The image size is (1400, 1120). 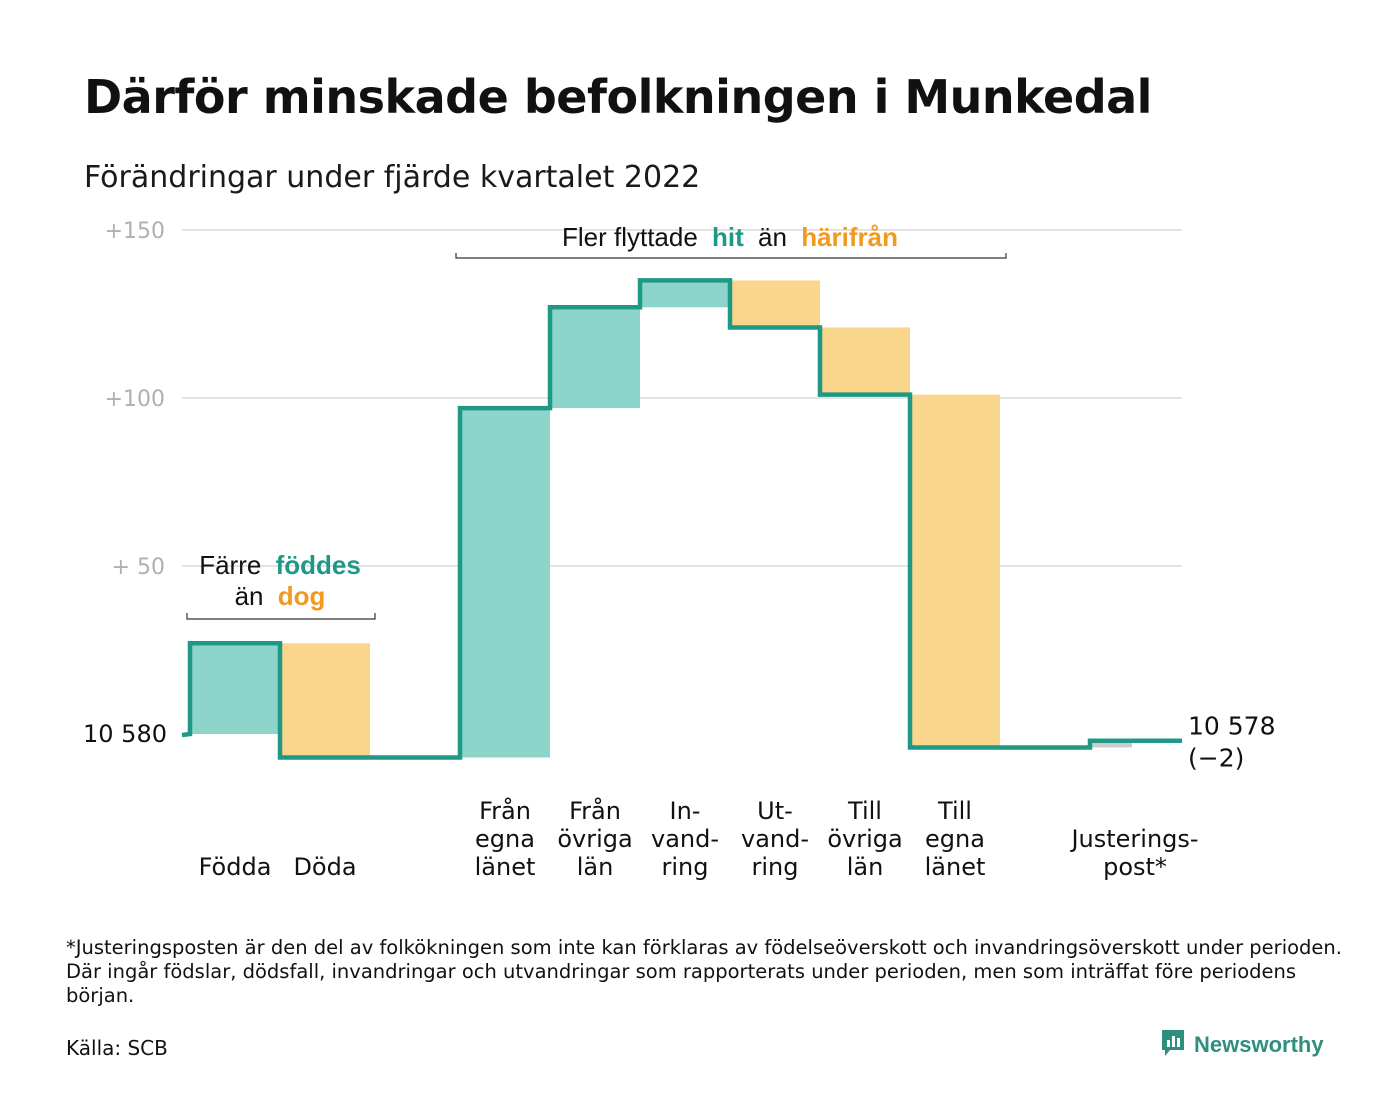 What do you see at coordinates (685, 811) in the screenshot?
I see `x-category-label: In-` at bounding box center [685, 811].